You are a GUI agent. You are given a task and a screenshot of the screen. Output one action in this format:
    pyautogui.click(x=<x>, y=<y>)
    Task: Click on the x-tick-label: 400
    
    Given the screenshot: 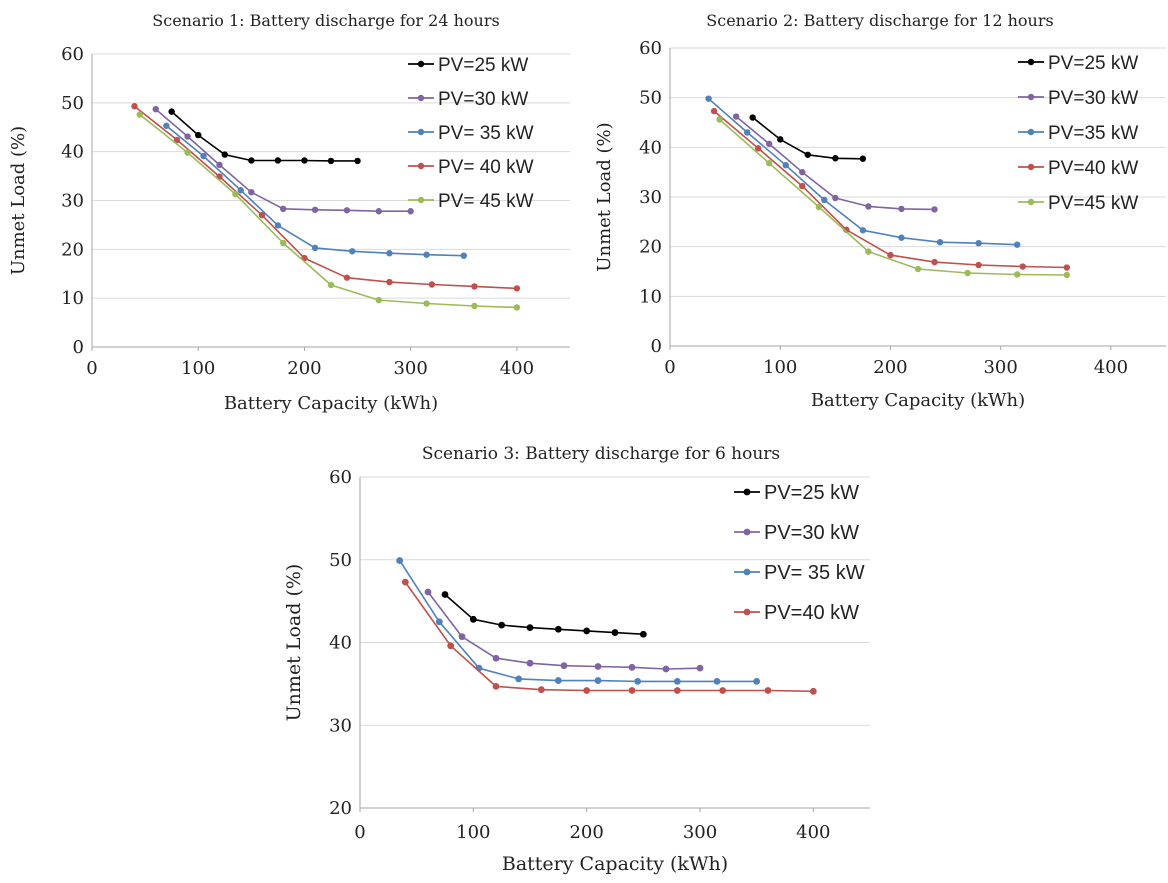 What is the action you would take?
    pyautogui.click(x=1111, y=367)
    